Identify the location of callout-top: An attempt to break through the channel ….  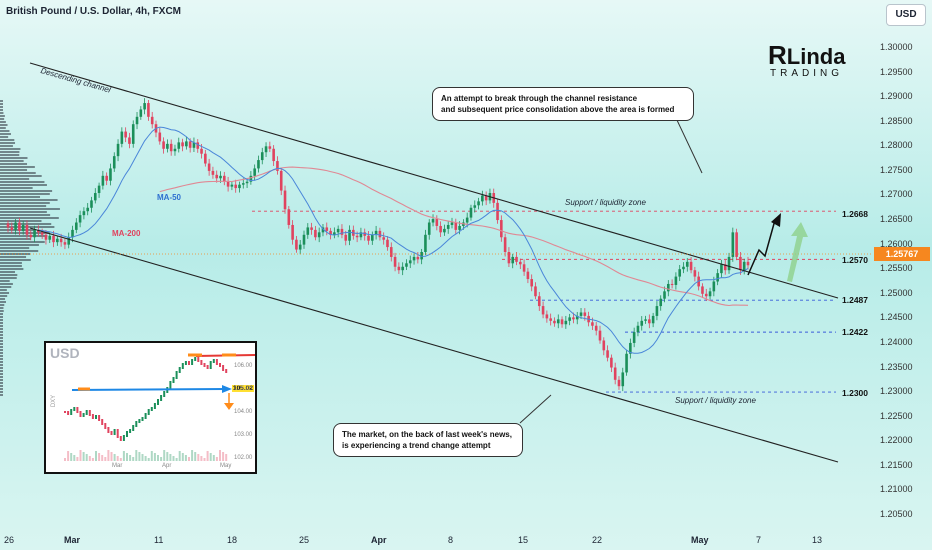
(563, 104).